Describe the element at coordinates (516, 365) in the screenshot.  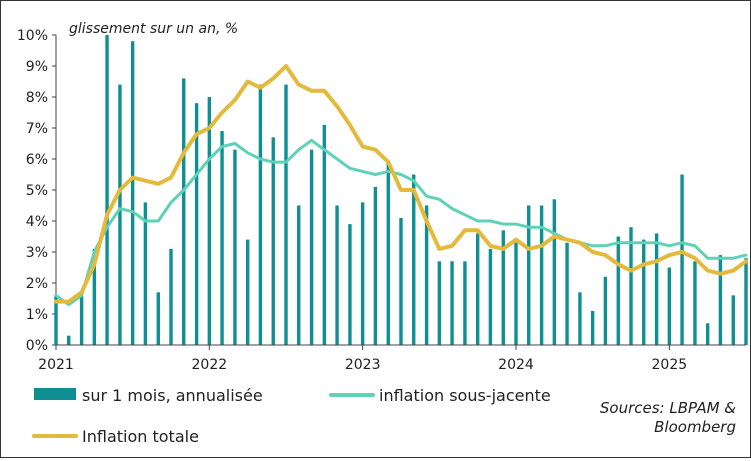
I see `x-tick-label: 2024` at that location.